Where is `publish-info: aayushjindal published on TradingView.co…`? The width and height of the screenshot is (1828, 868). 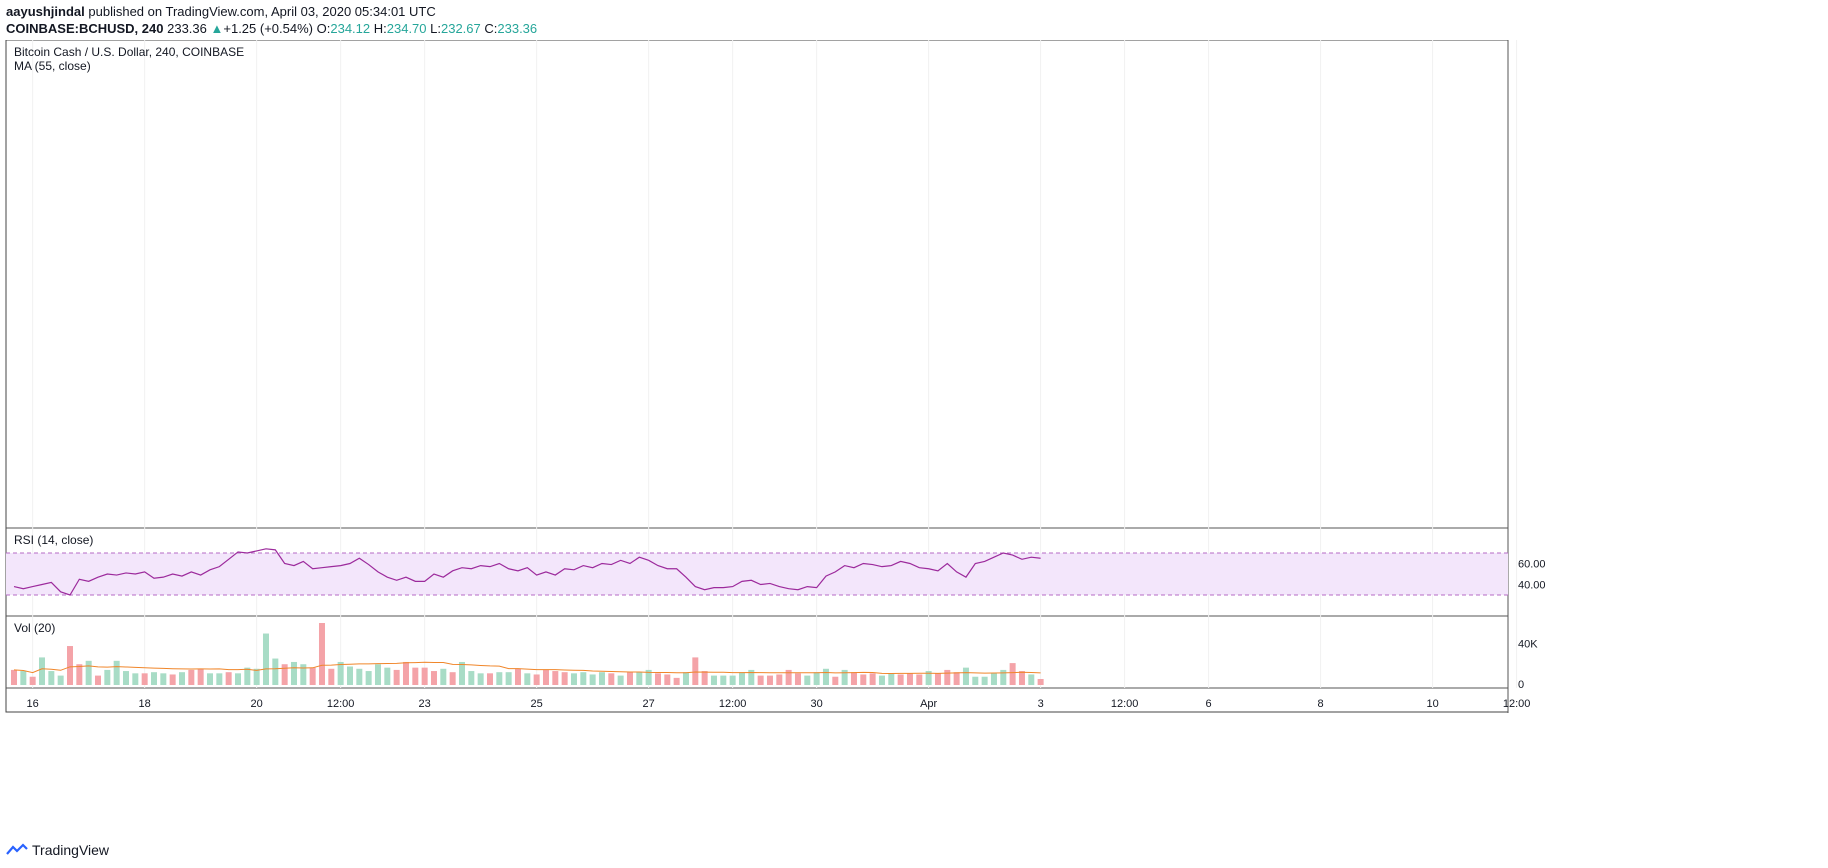 publish-info: aayushjindal published on TradingView.co… is located at coordinates (221, 11).